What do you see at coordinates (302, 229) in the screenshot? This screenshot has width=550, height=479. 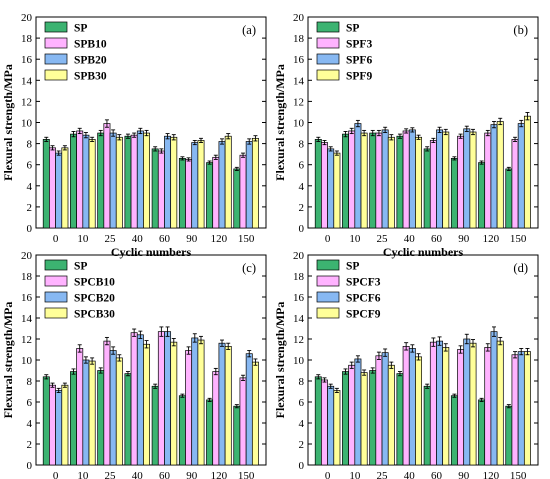 I see `y-tick-label: 0` at bounding box center [302, 229].